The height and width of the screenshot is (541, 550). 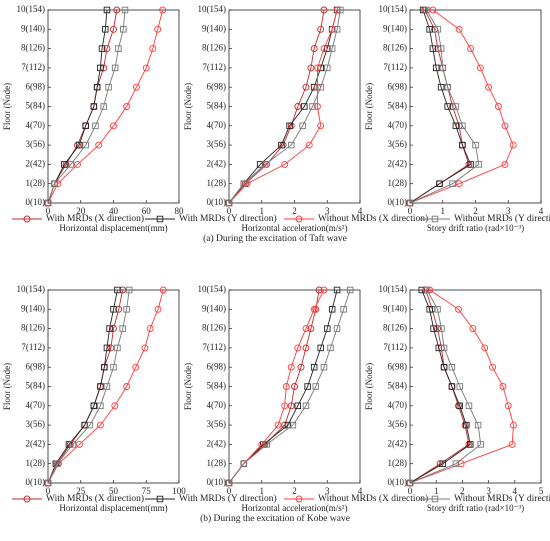 I want to click on y-tick-label: 7(112), so click(x=395, y=347).